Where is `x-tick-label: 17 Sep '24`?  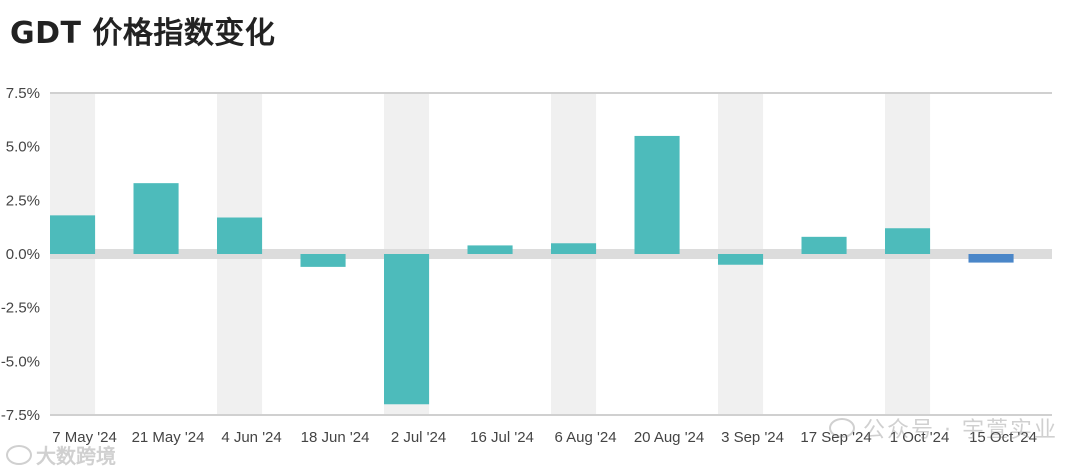 x-tick-label: 17 Sep '24 is located at coordinates (835, 437).